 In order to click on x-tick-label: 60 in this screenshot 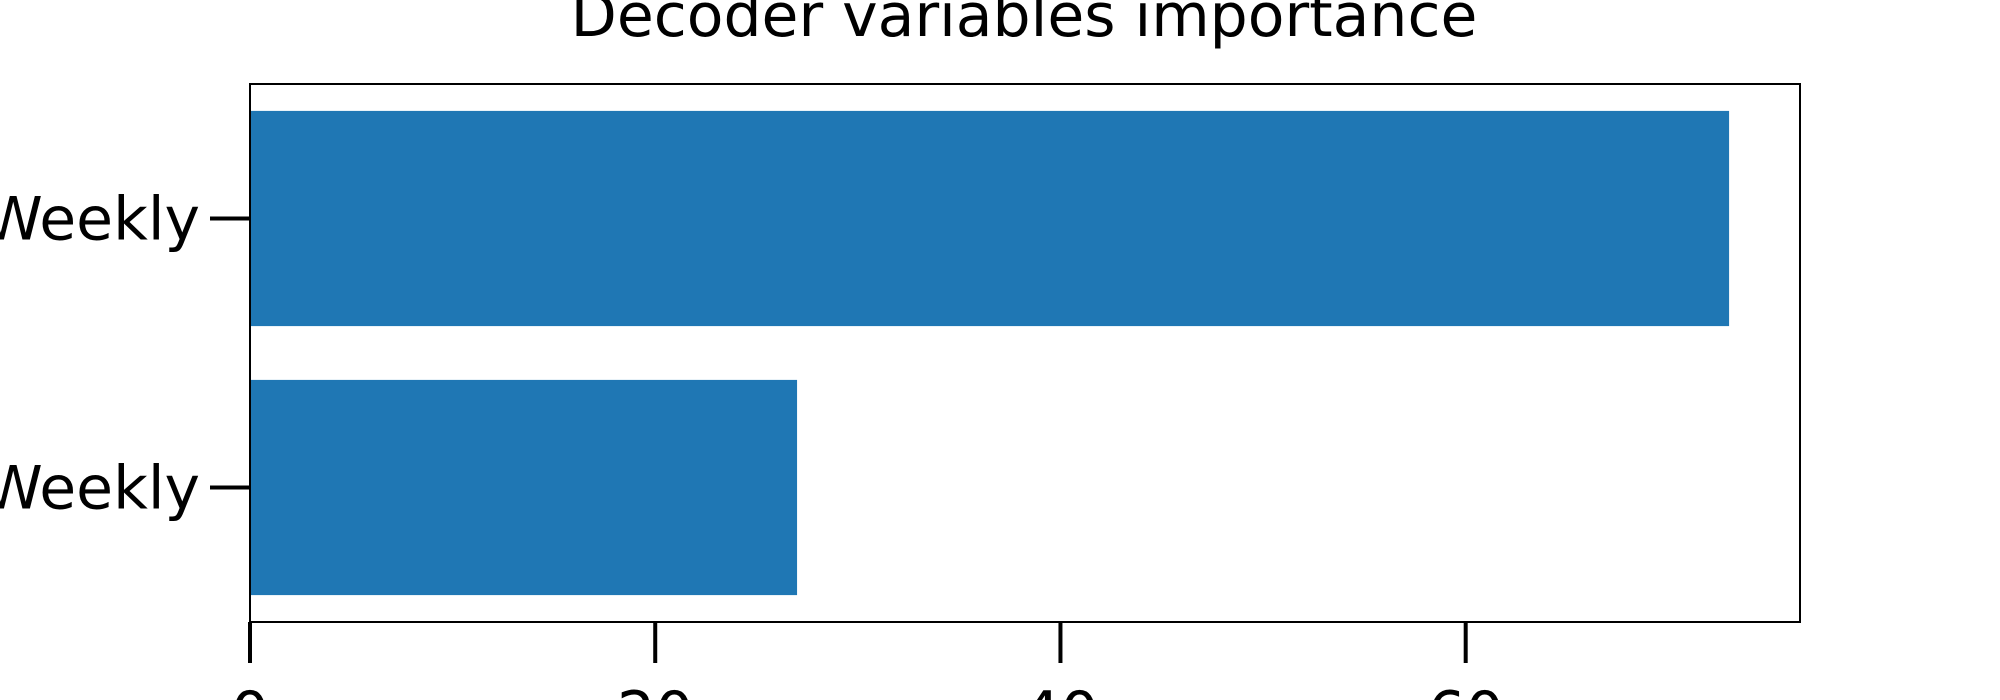, I will do `click(1466, 689)`.